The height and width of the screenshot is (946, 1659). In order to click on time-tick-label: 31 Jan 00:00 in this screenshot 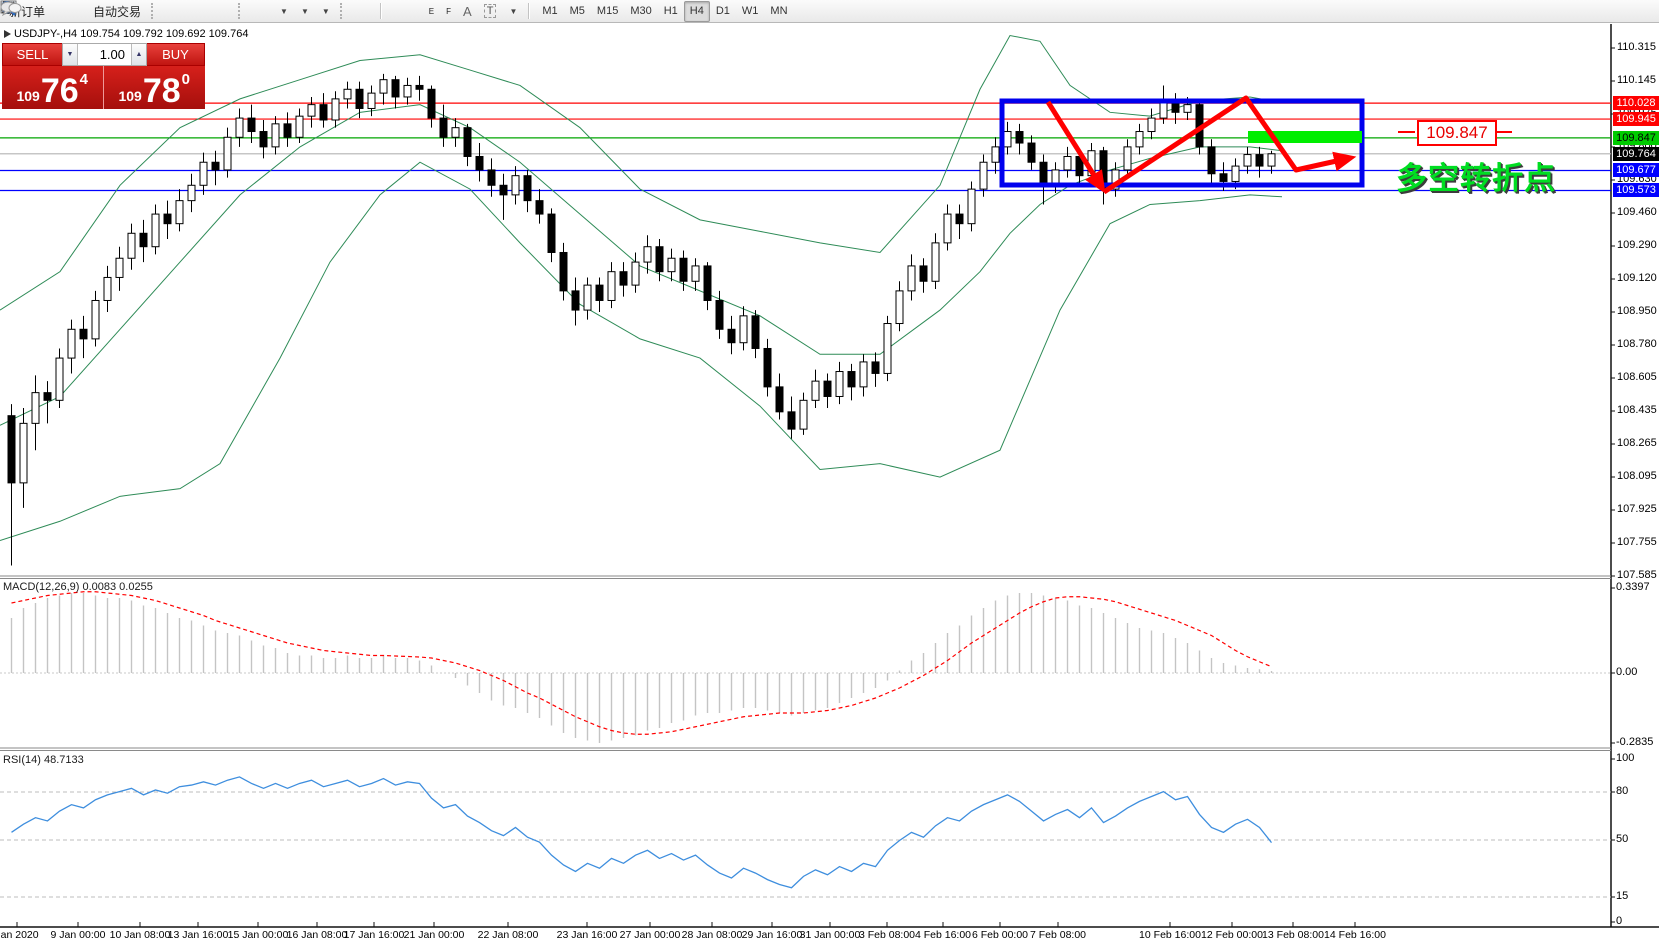, I will do `click(830, 935)`.